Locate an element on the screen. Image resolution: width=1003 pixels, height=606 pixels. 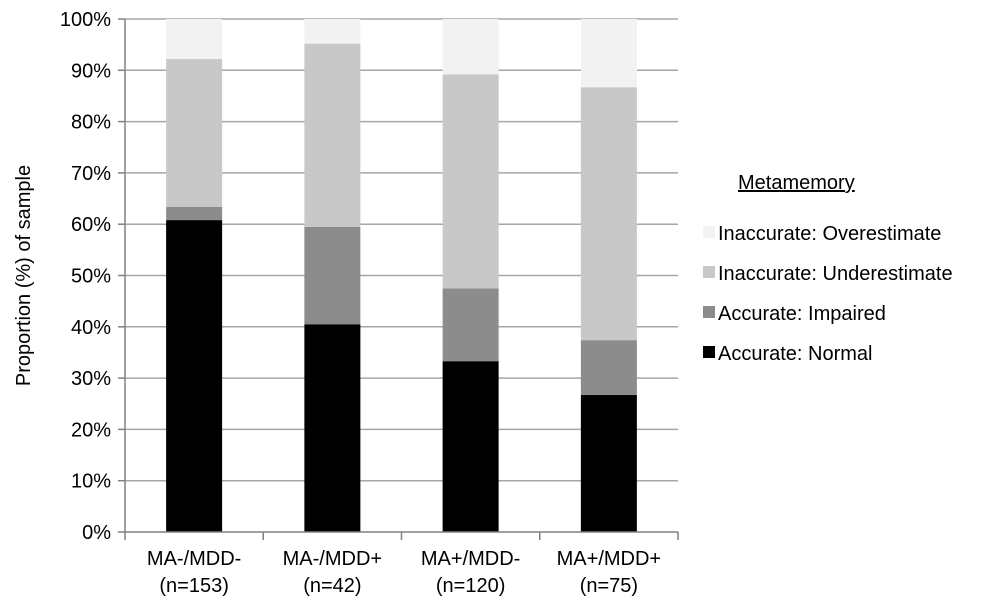
y-tick-label: 70% is located at coordinates (91, 174).